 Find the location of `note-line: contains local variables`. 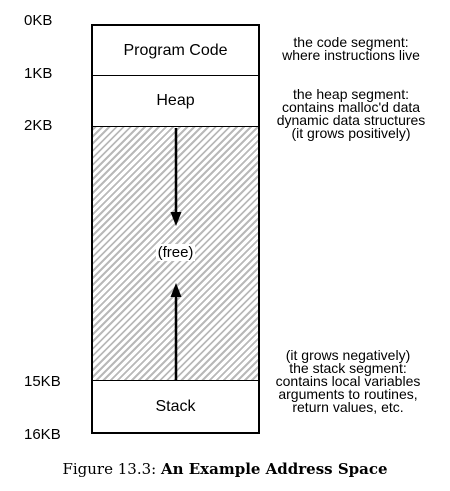

note-line: contains local variables is located at coordinates (348, 381).